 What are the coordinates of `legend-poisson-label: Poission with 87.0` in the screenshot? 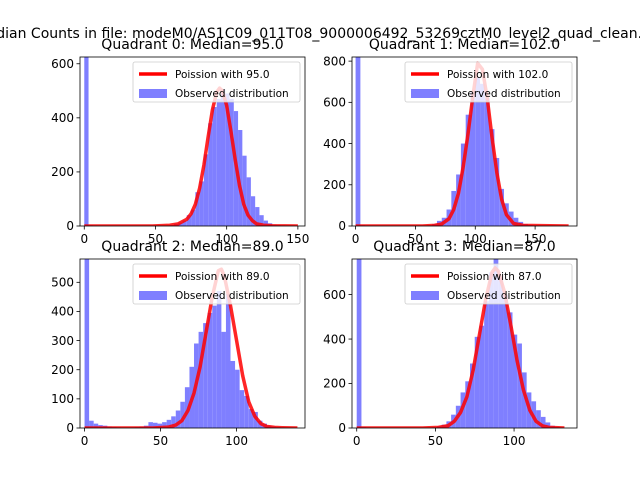 It's located at (494, 277).